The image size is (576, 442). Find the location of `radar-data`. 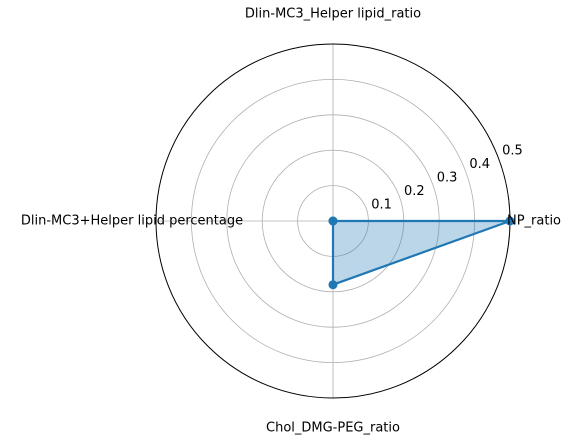

radar-data is located at coordinates (421, 253).